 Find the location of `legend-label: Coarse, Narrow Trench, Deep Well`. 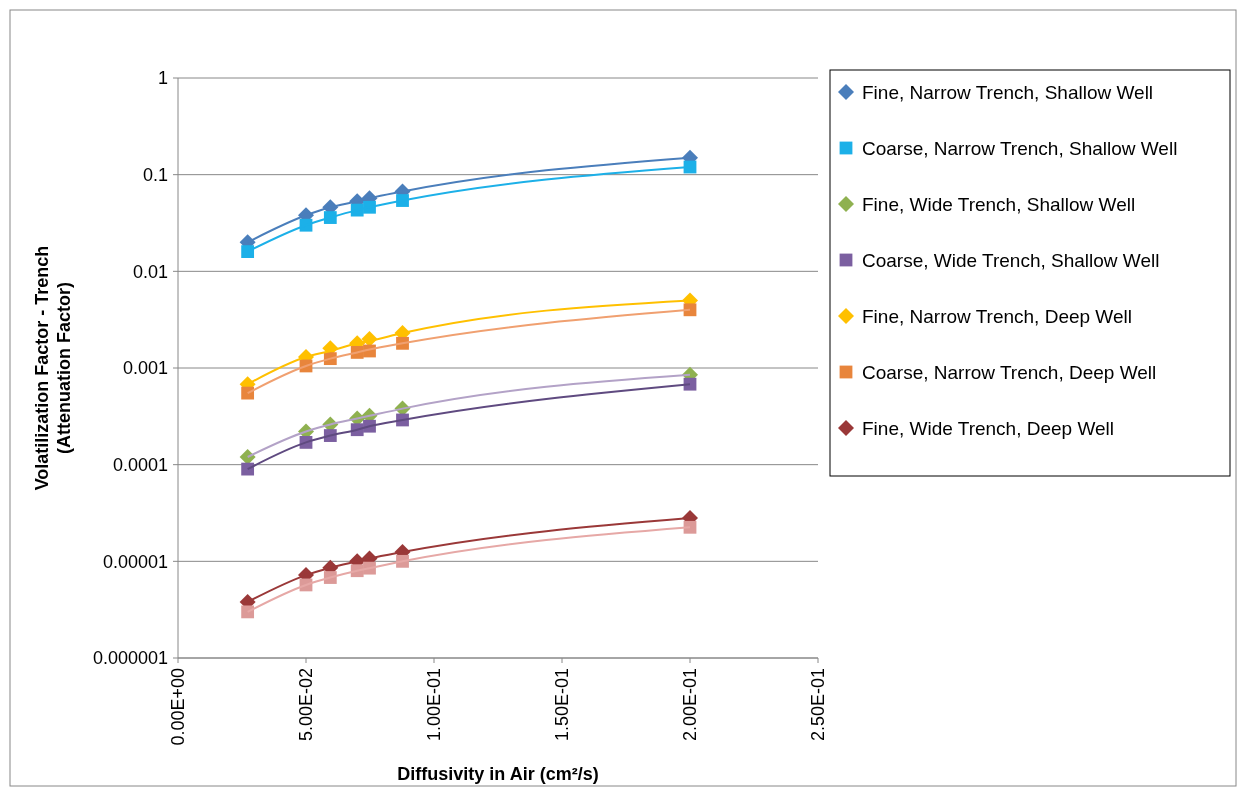

legend-label: Coarse, Narrow Trench, Deep Well is located at coordinates (1009, 372).